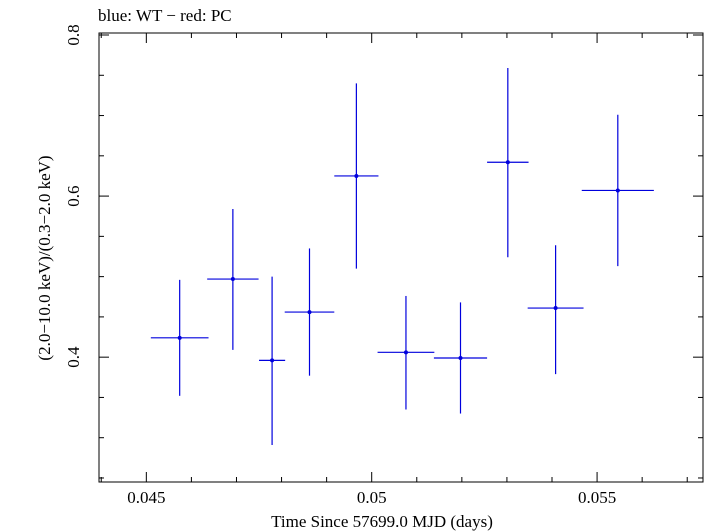 The image size is (705, 532). What do you see at coordinates (44, 257) in the screenshot?
I see `y-axis-label: (2.0−10.0 keV)/(0.3−2.0 keV)` at bounding box center [44, 257].